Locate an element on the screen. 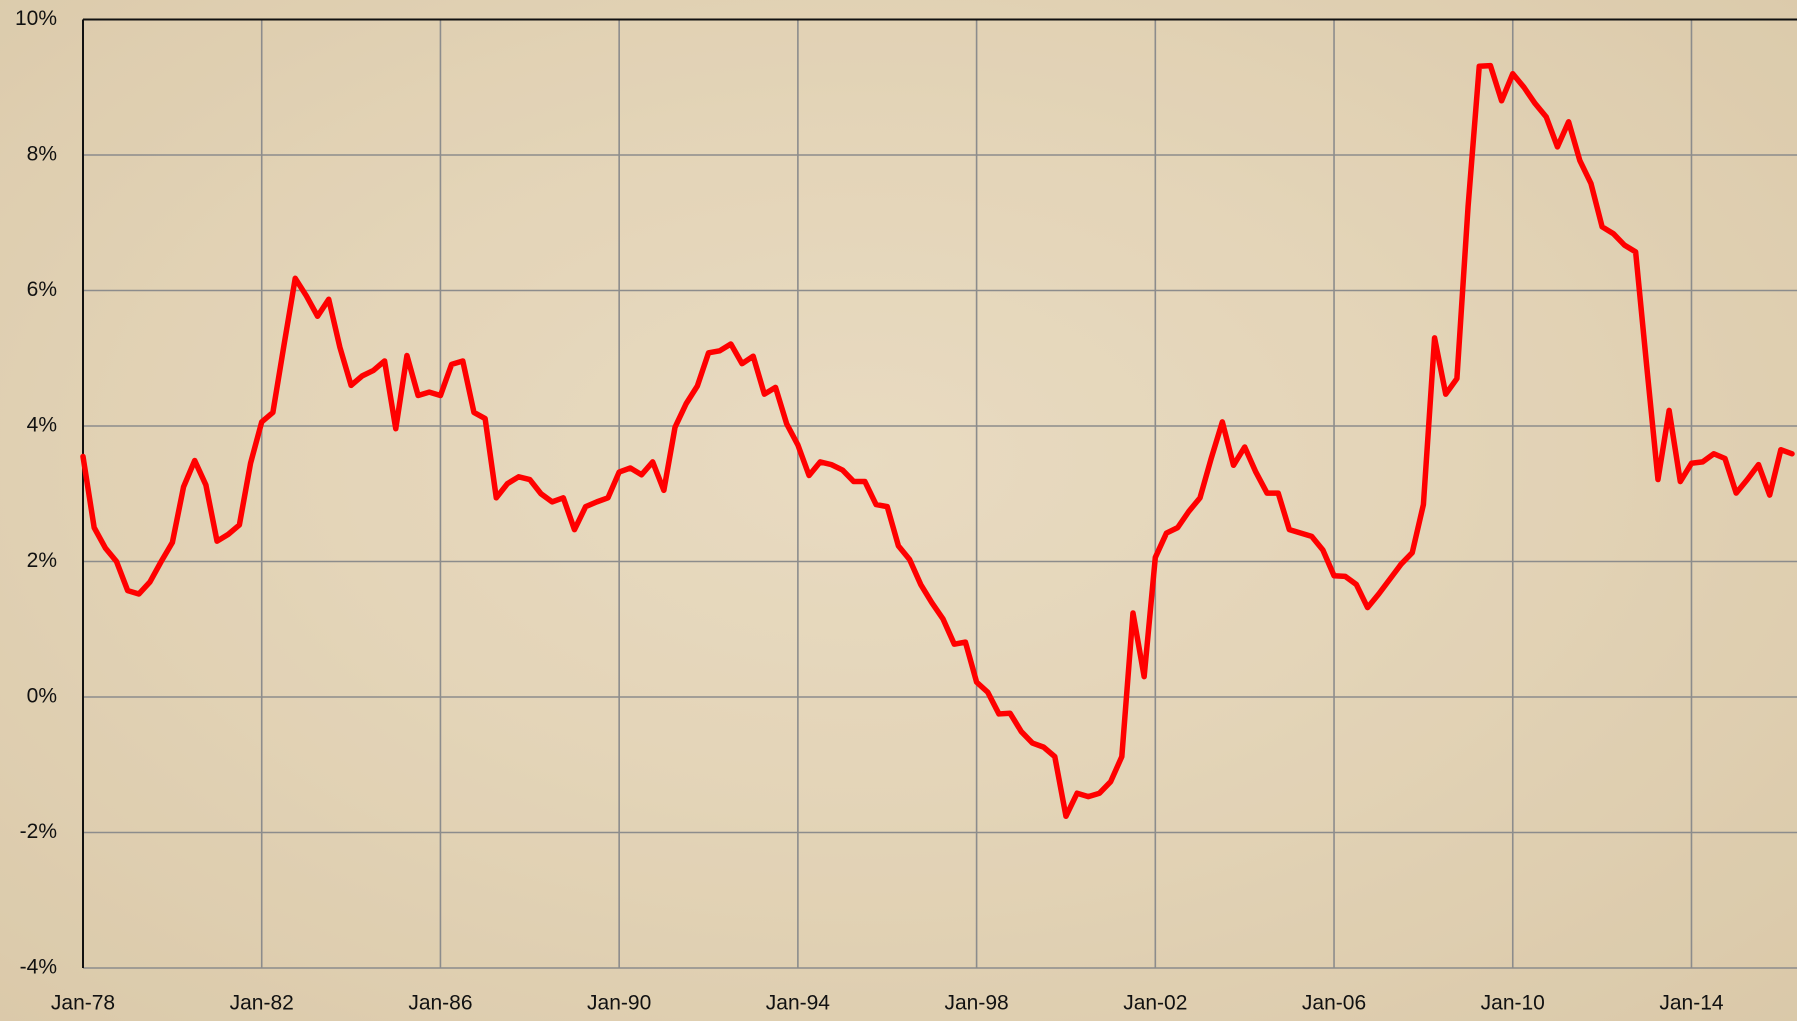  x-tick-label: Jan-82 is located at coordinates (262, 1003).